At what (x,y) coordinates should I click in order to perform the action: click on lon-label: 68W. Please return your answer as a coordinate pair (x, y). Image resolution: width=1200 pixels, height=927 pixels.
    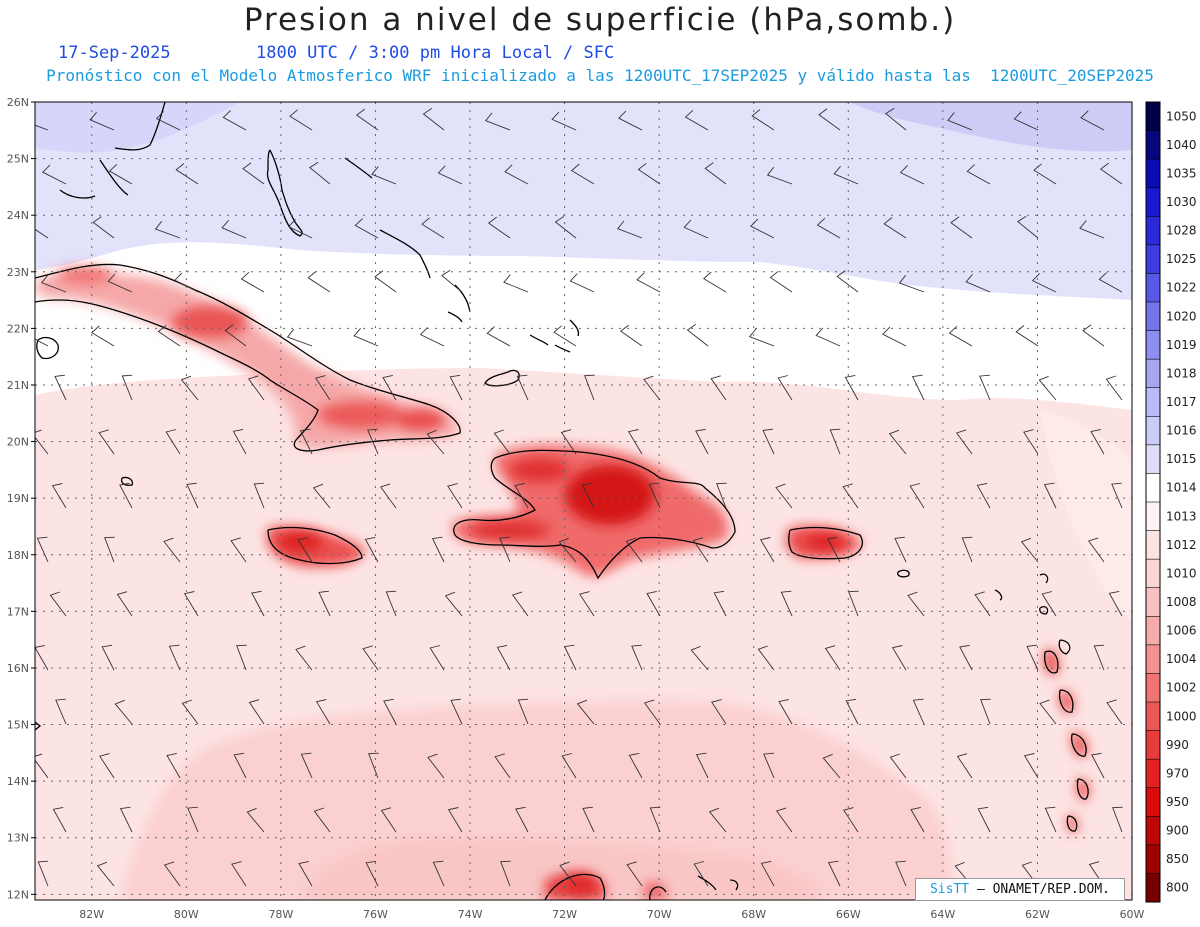
    Looking at the image, I should click on (753, 914).